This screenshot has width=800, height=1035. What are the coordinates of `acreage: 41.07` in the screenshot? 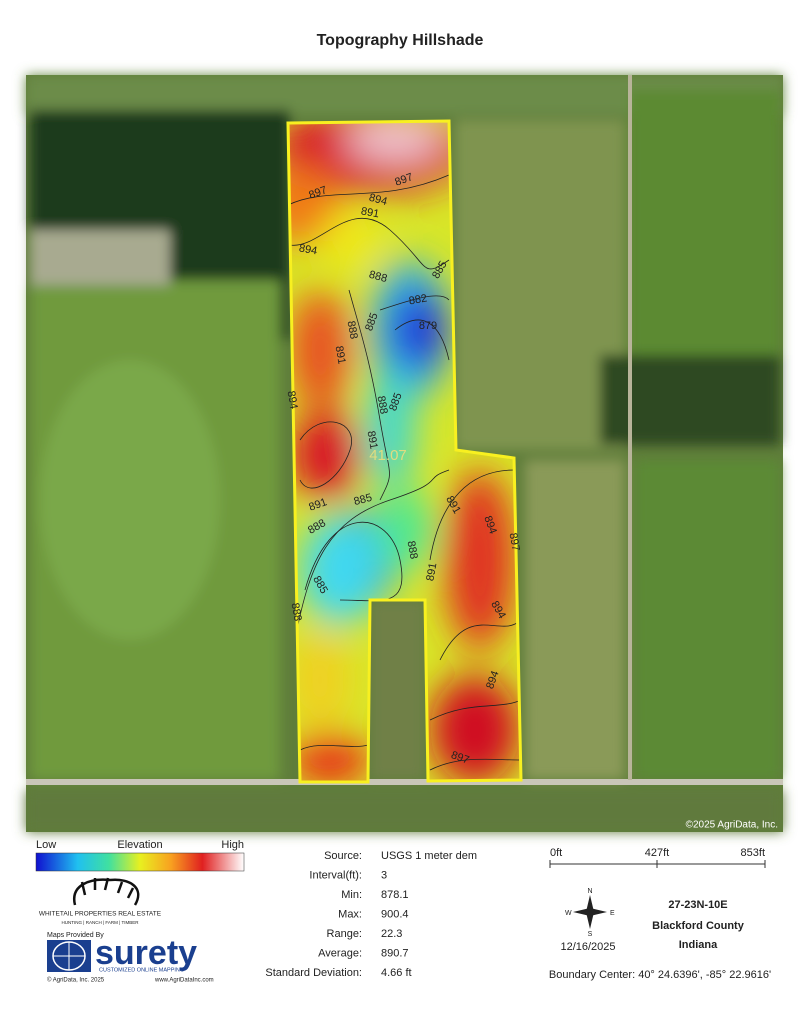 It's located at (388, 455).